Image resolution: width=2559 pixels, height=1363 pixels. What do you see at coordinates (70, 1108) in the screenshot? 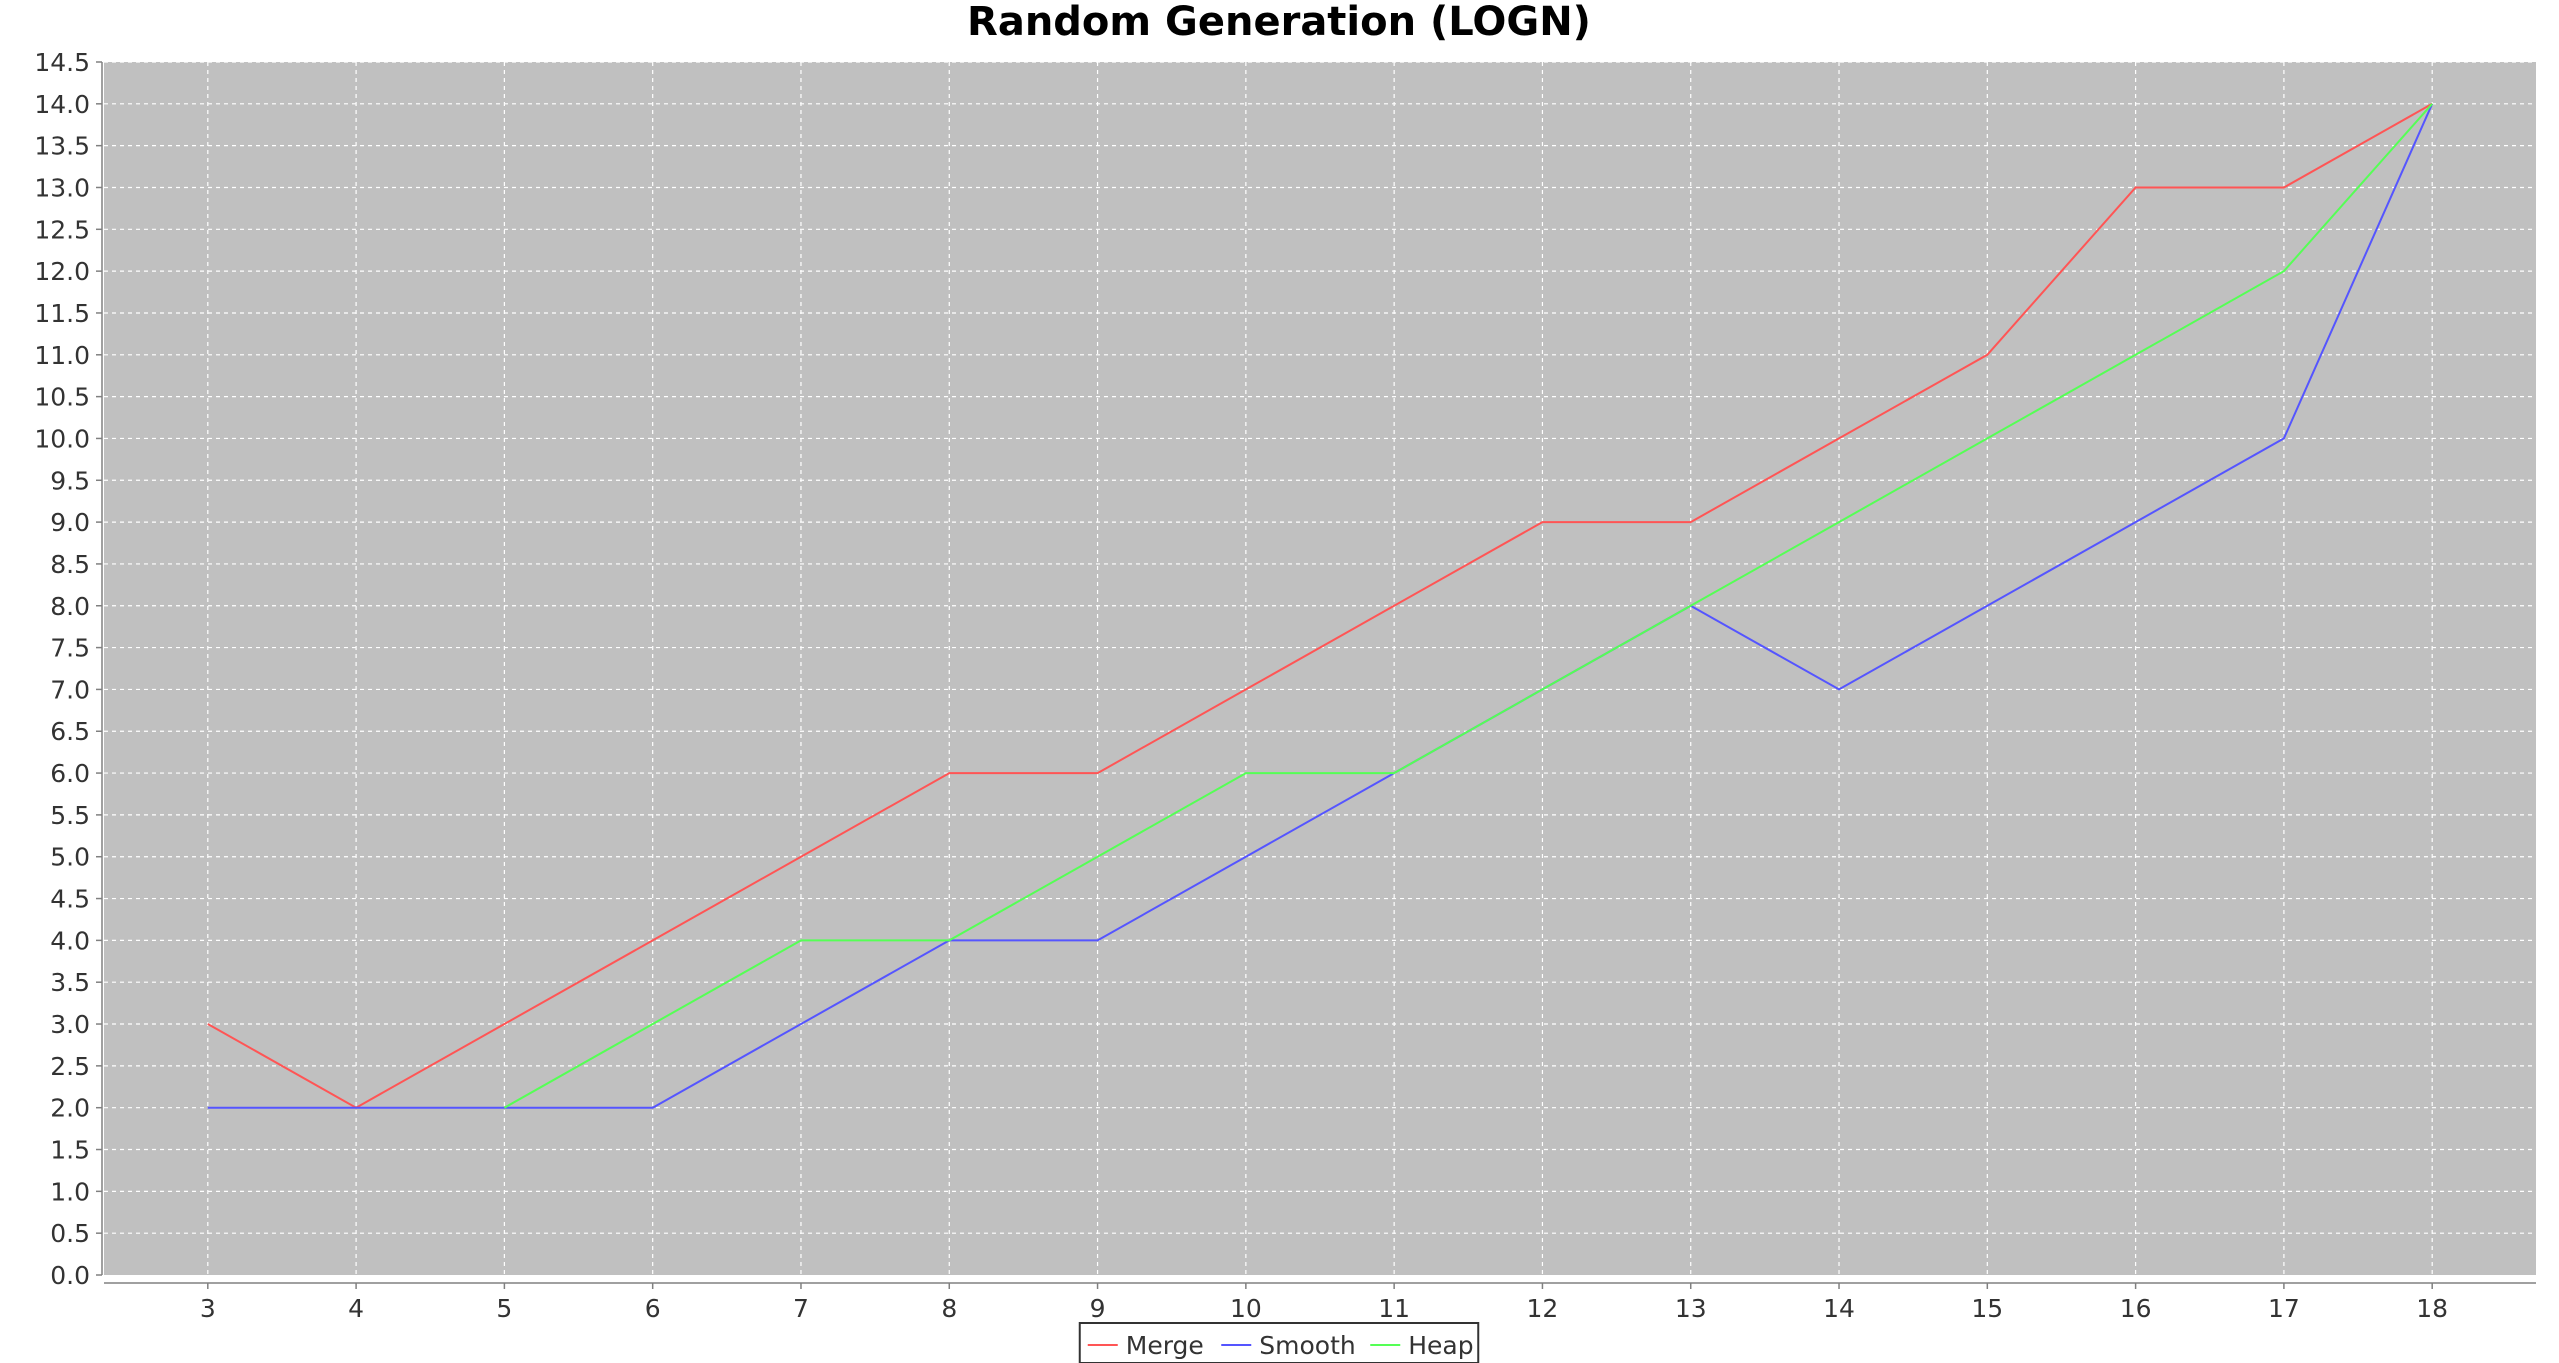
I see `y-tick-label: 2.0` at bounding box center [70, 1108].